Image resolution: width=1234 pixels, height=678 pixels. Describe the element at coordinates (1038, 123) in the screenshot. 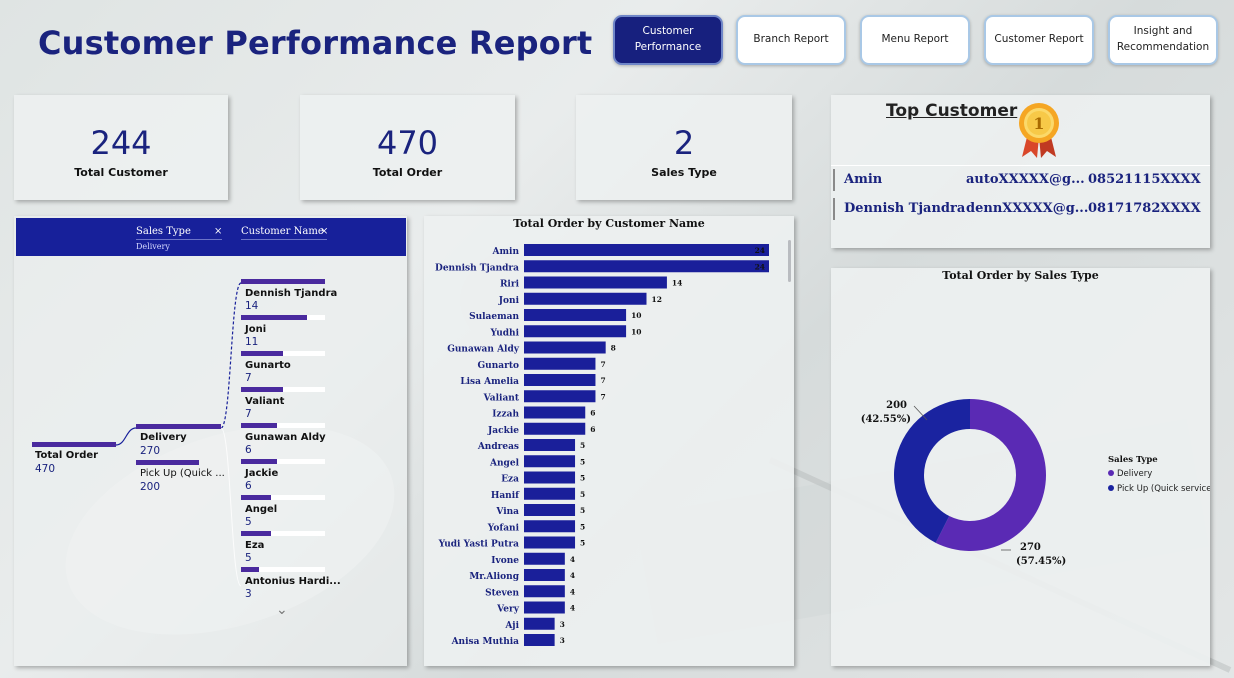

I see `medal-number: 1` at that location.